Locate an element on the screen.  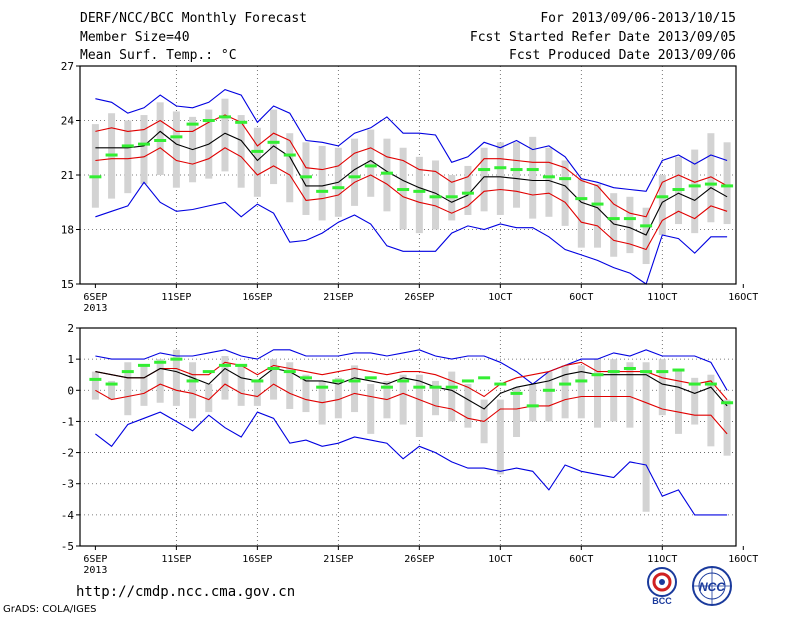
prec-xtick-label: 21SEP is located at coordinates (338, 559).